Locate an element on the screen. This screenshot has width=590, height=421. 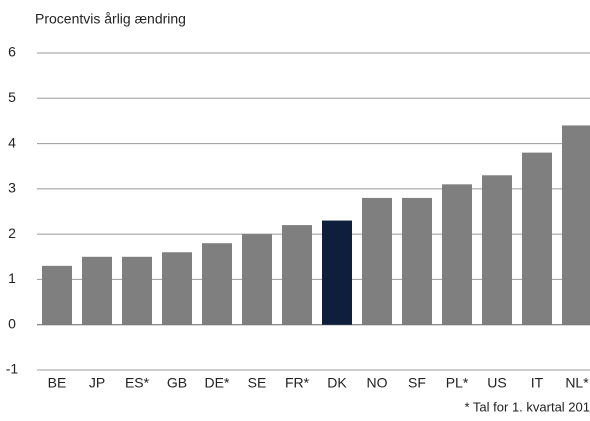
y-tick-label: 4 is located at coordinates (12, 142).